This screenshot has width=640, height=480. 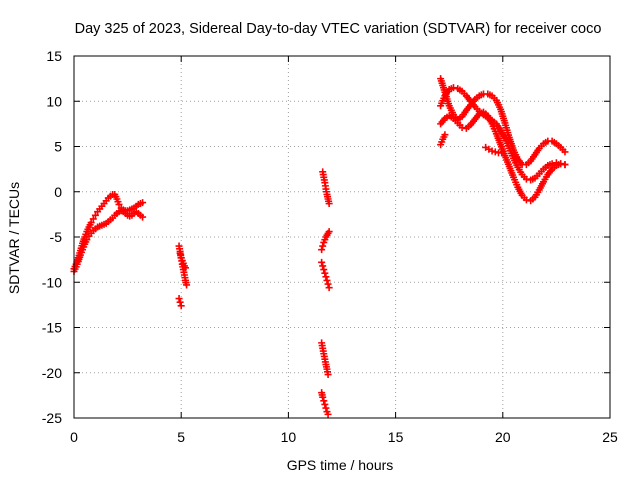 I want to click on x-tick-label: 20, so click(x=503, y=437).